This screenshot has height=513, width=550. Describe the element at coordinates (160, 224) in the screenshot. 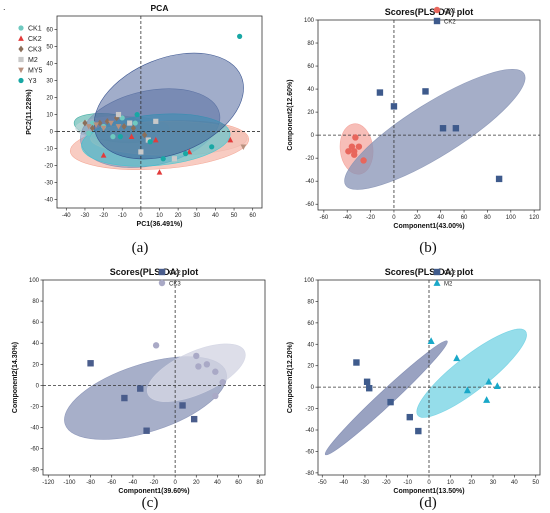

I see `x-axis-label: PC1(36.491%)` at that location.